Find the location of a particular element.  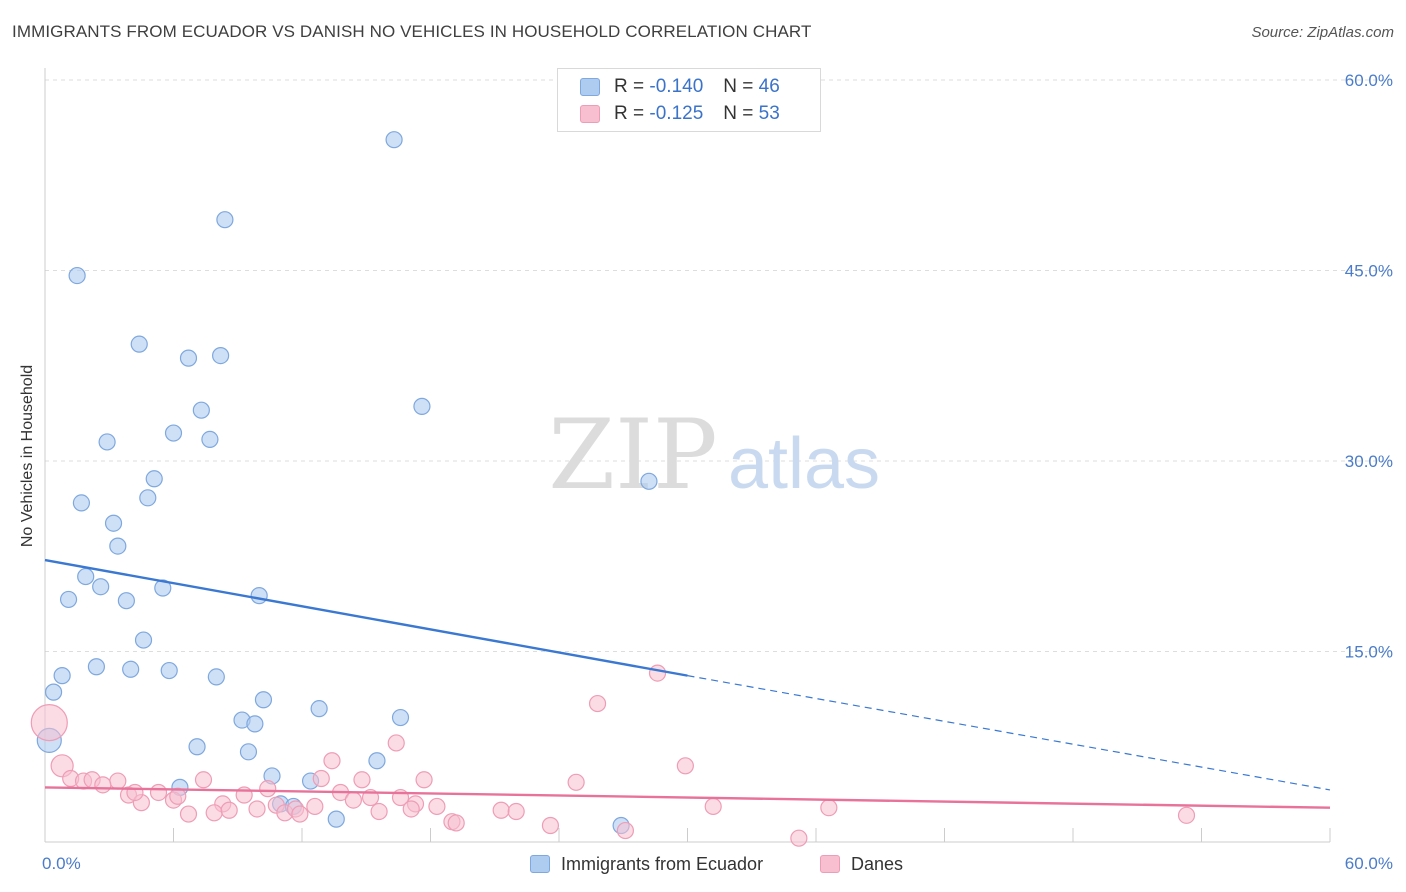

danes-trend-line is located at coordinates (687, 797).